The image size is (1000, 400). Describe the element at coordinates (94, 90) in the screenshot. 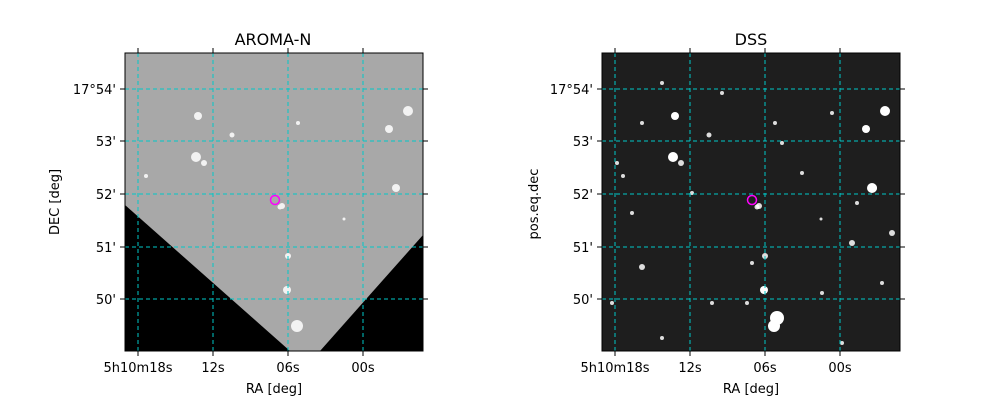

I see `aroma-ytick-0: 17°54'` at that location.